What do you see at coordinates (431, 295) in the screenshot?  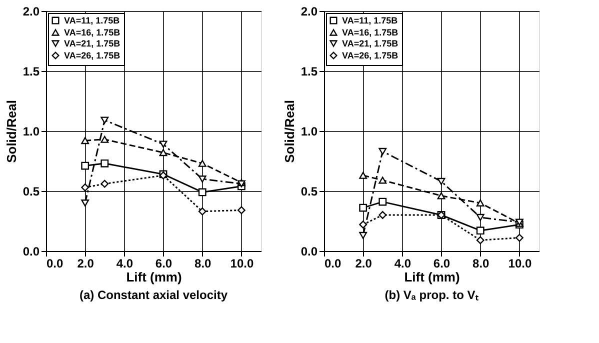 I see `text: (b) Vₐ prop. to Vₜ` at bounding box center [431, 295].